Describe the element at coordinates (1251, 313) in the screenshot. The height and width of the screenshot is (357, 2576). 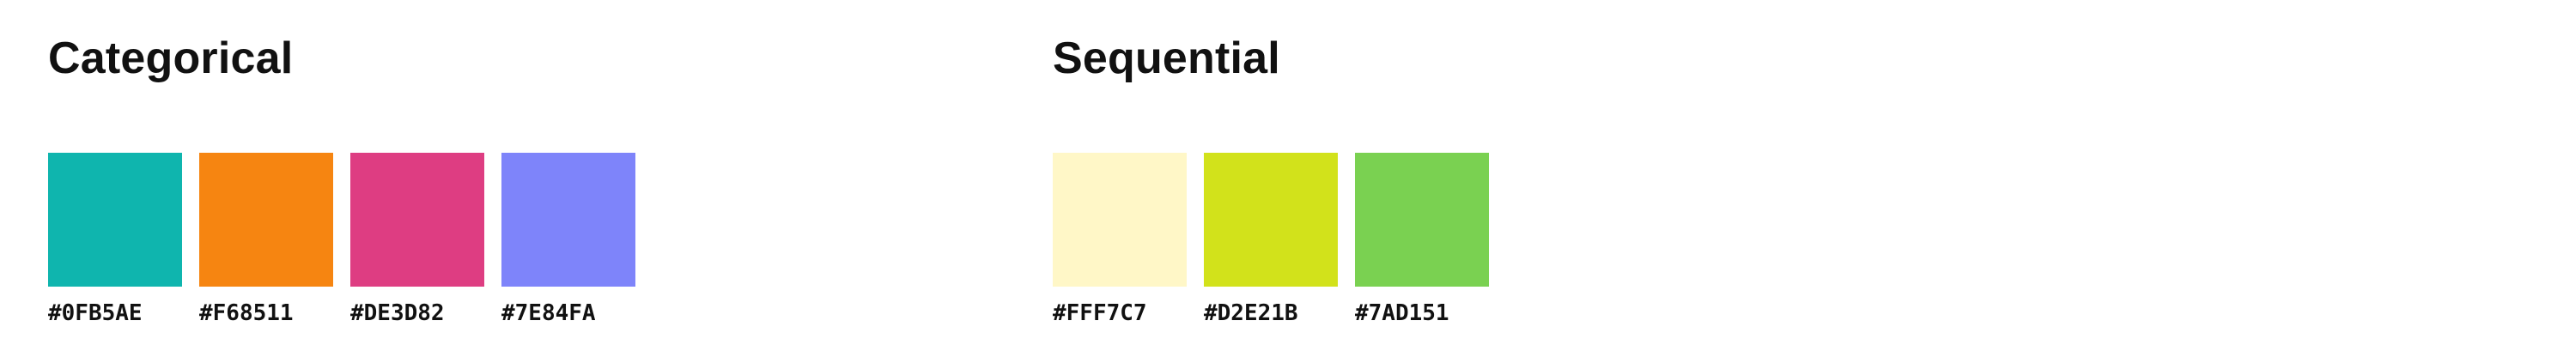
I see `hex-code-label: #D2E21B` at that location.